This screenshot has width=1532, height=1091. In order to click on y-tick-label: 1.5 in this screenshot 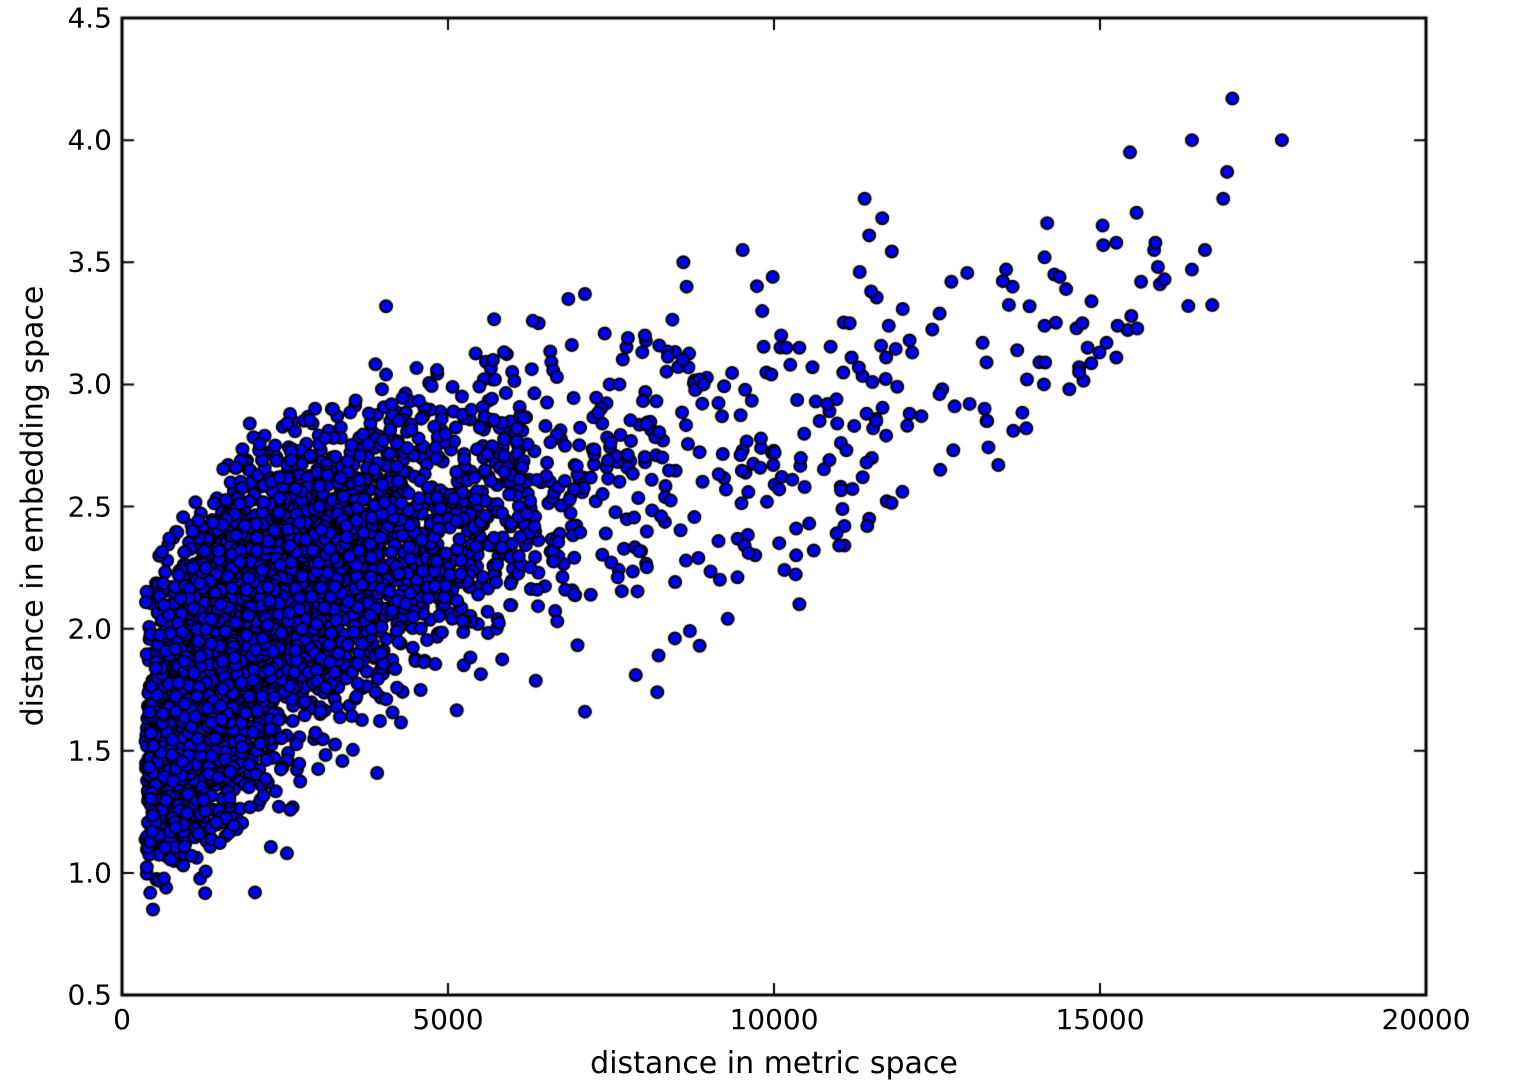, I will do `click(89, 751)`.